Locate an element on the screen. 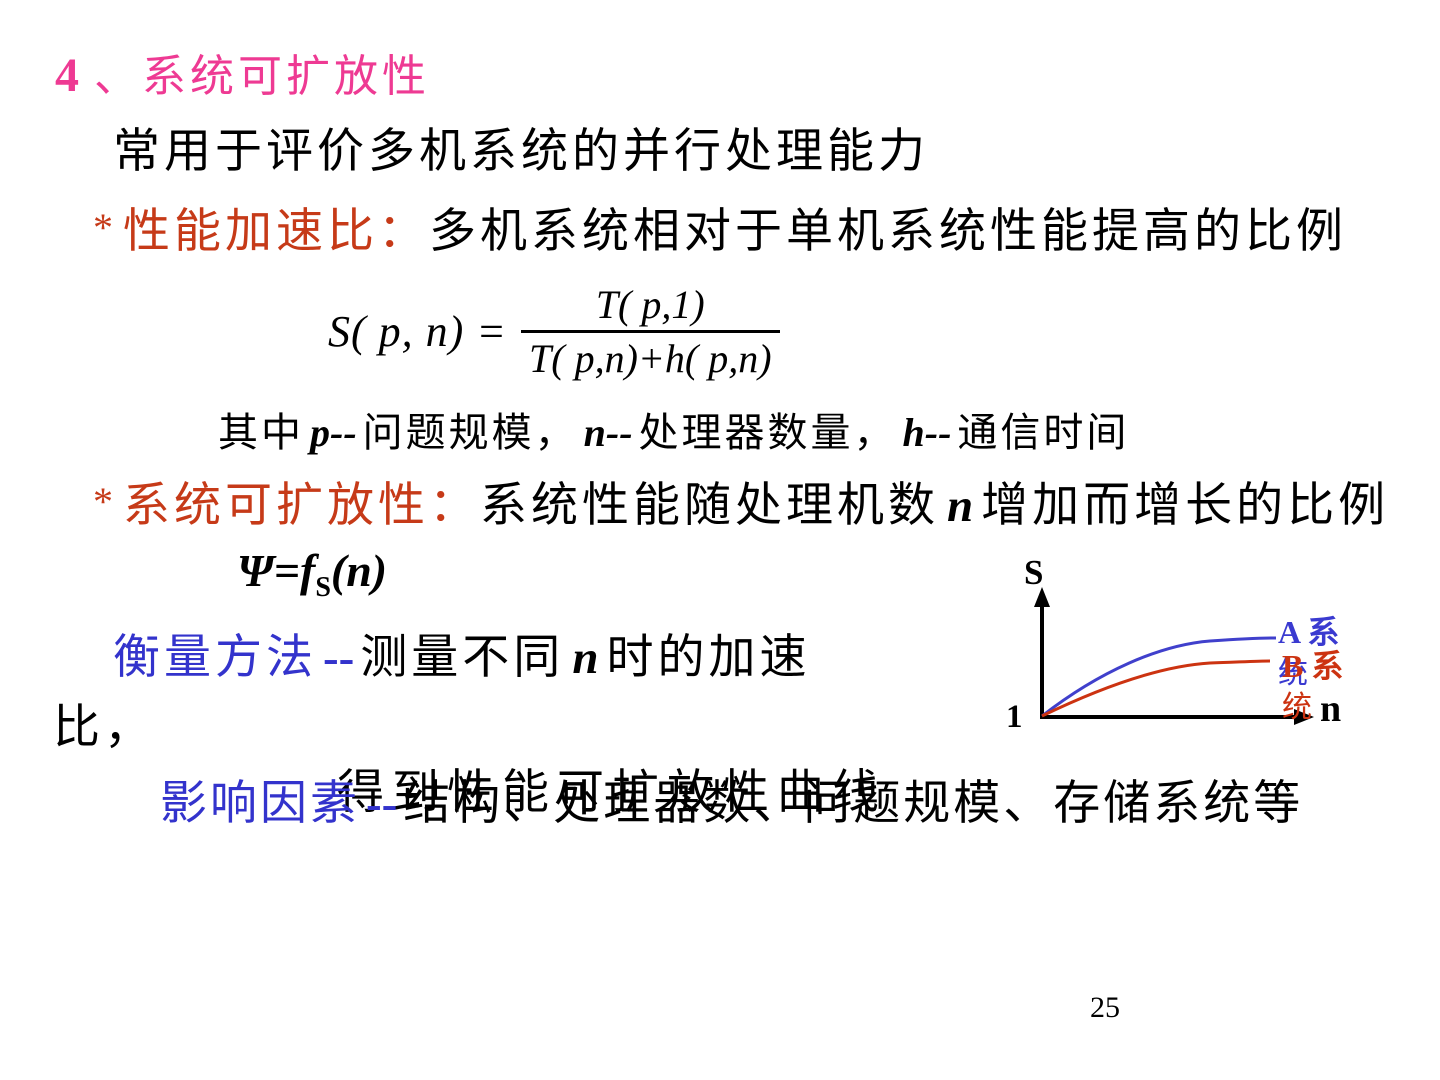  speedup-label: 性能加速比： is located at coordinates (276, 232).